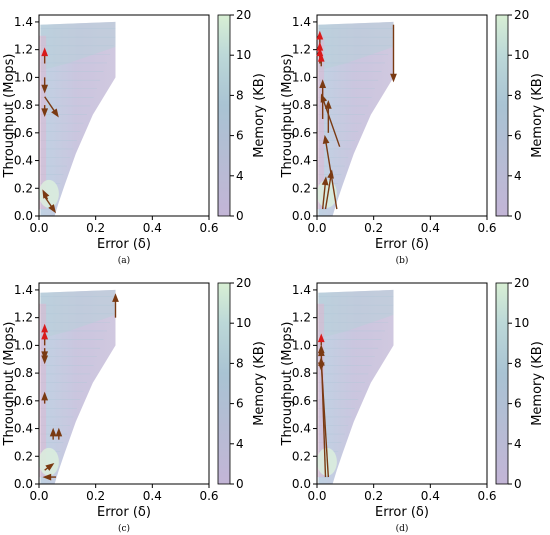  What do you see at coordinates (124, 260) in the screenshot?
I see `panel-caption: (a)` at bounding box center [124, 260].